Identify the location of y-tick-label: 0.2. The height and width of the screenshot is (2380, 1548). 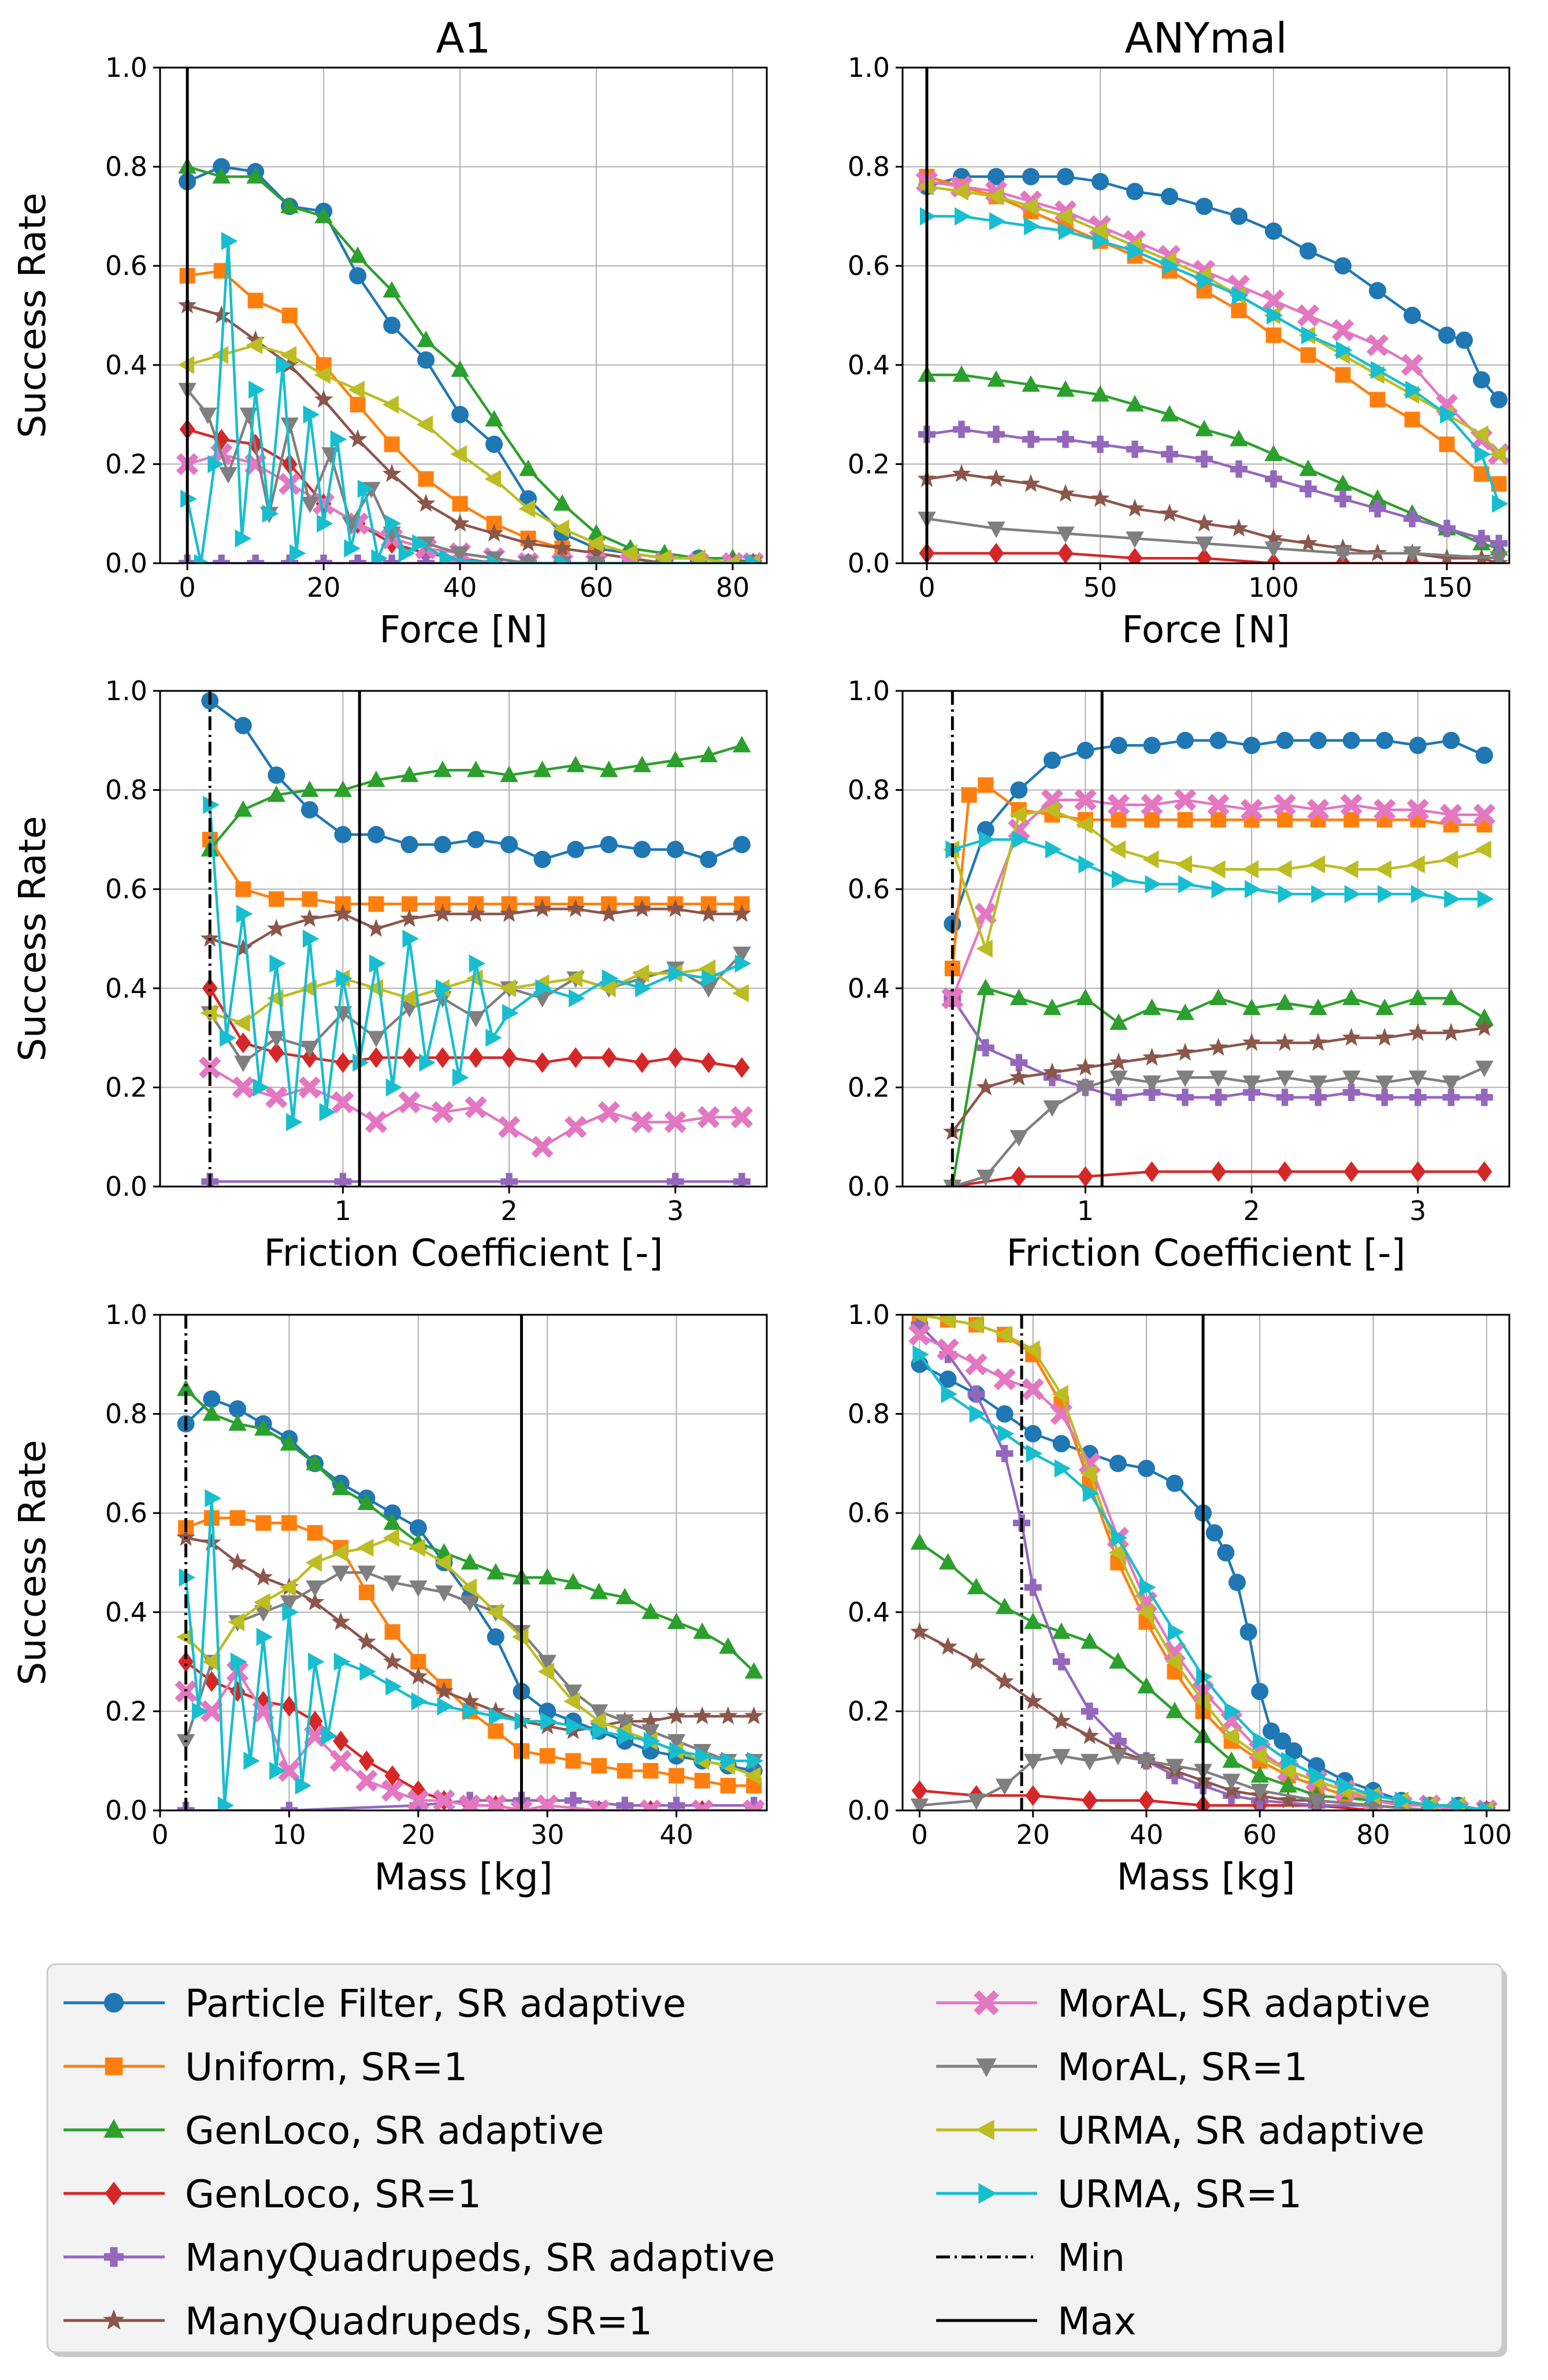
(869, 463).